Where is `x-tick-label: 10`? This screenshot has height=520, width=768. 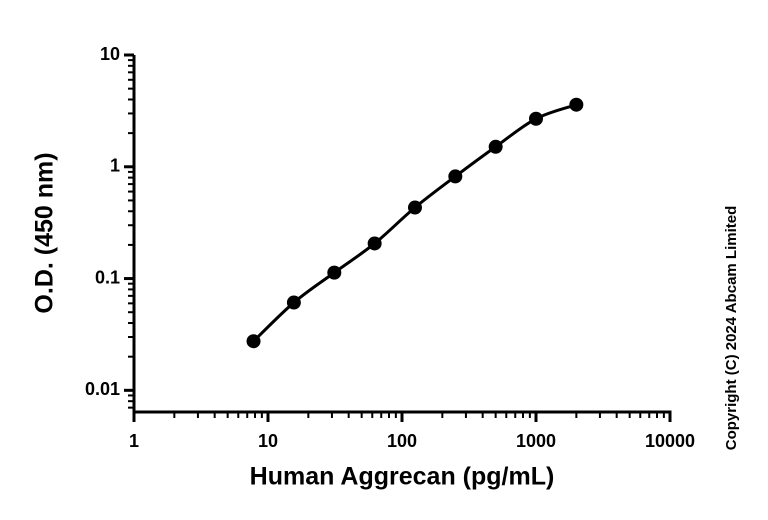
x-tick-label: 10 is located at coordinates (268, 441).